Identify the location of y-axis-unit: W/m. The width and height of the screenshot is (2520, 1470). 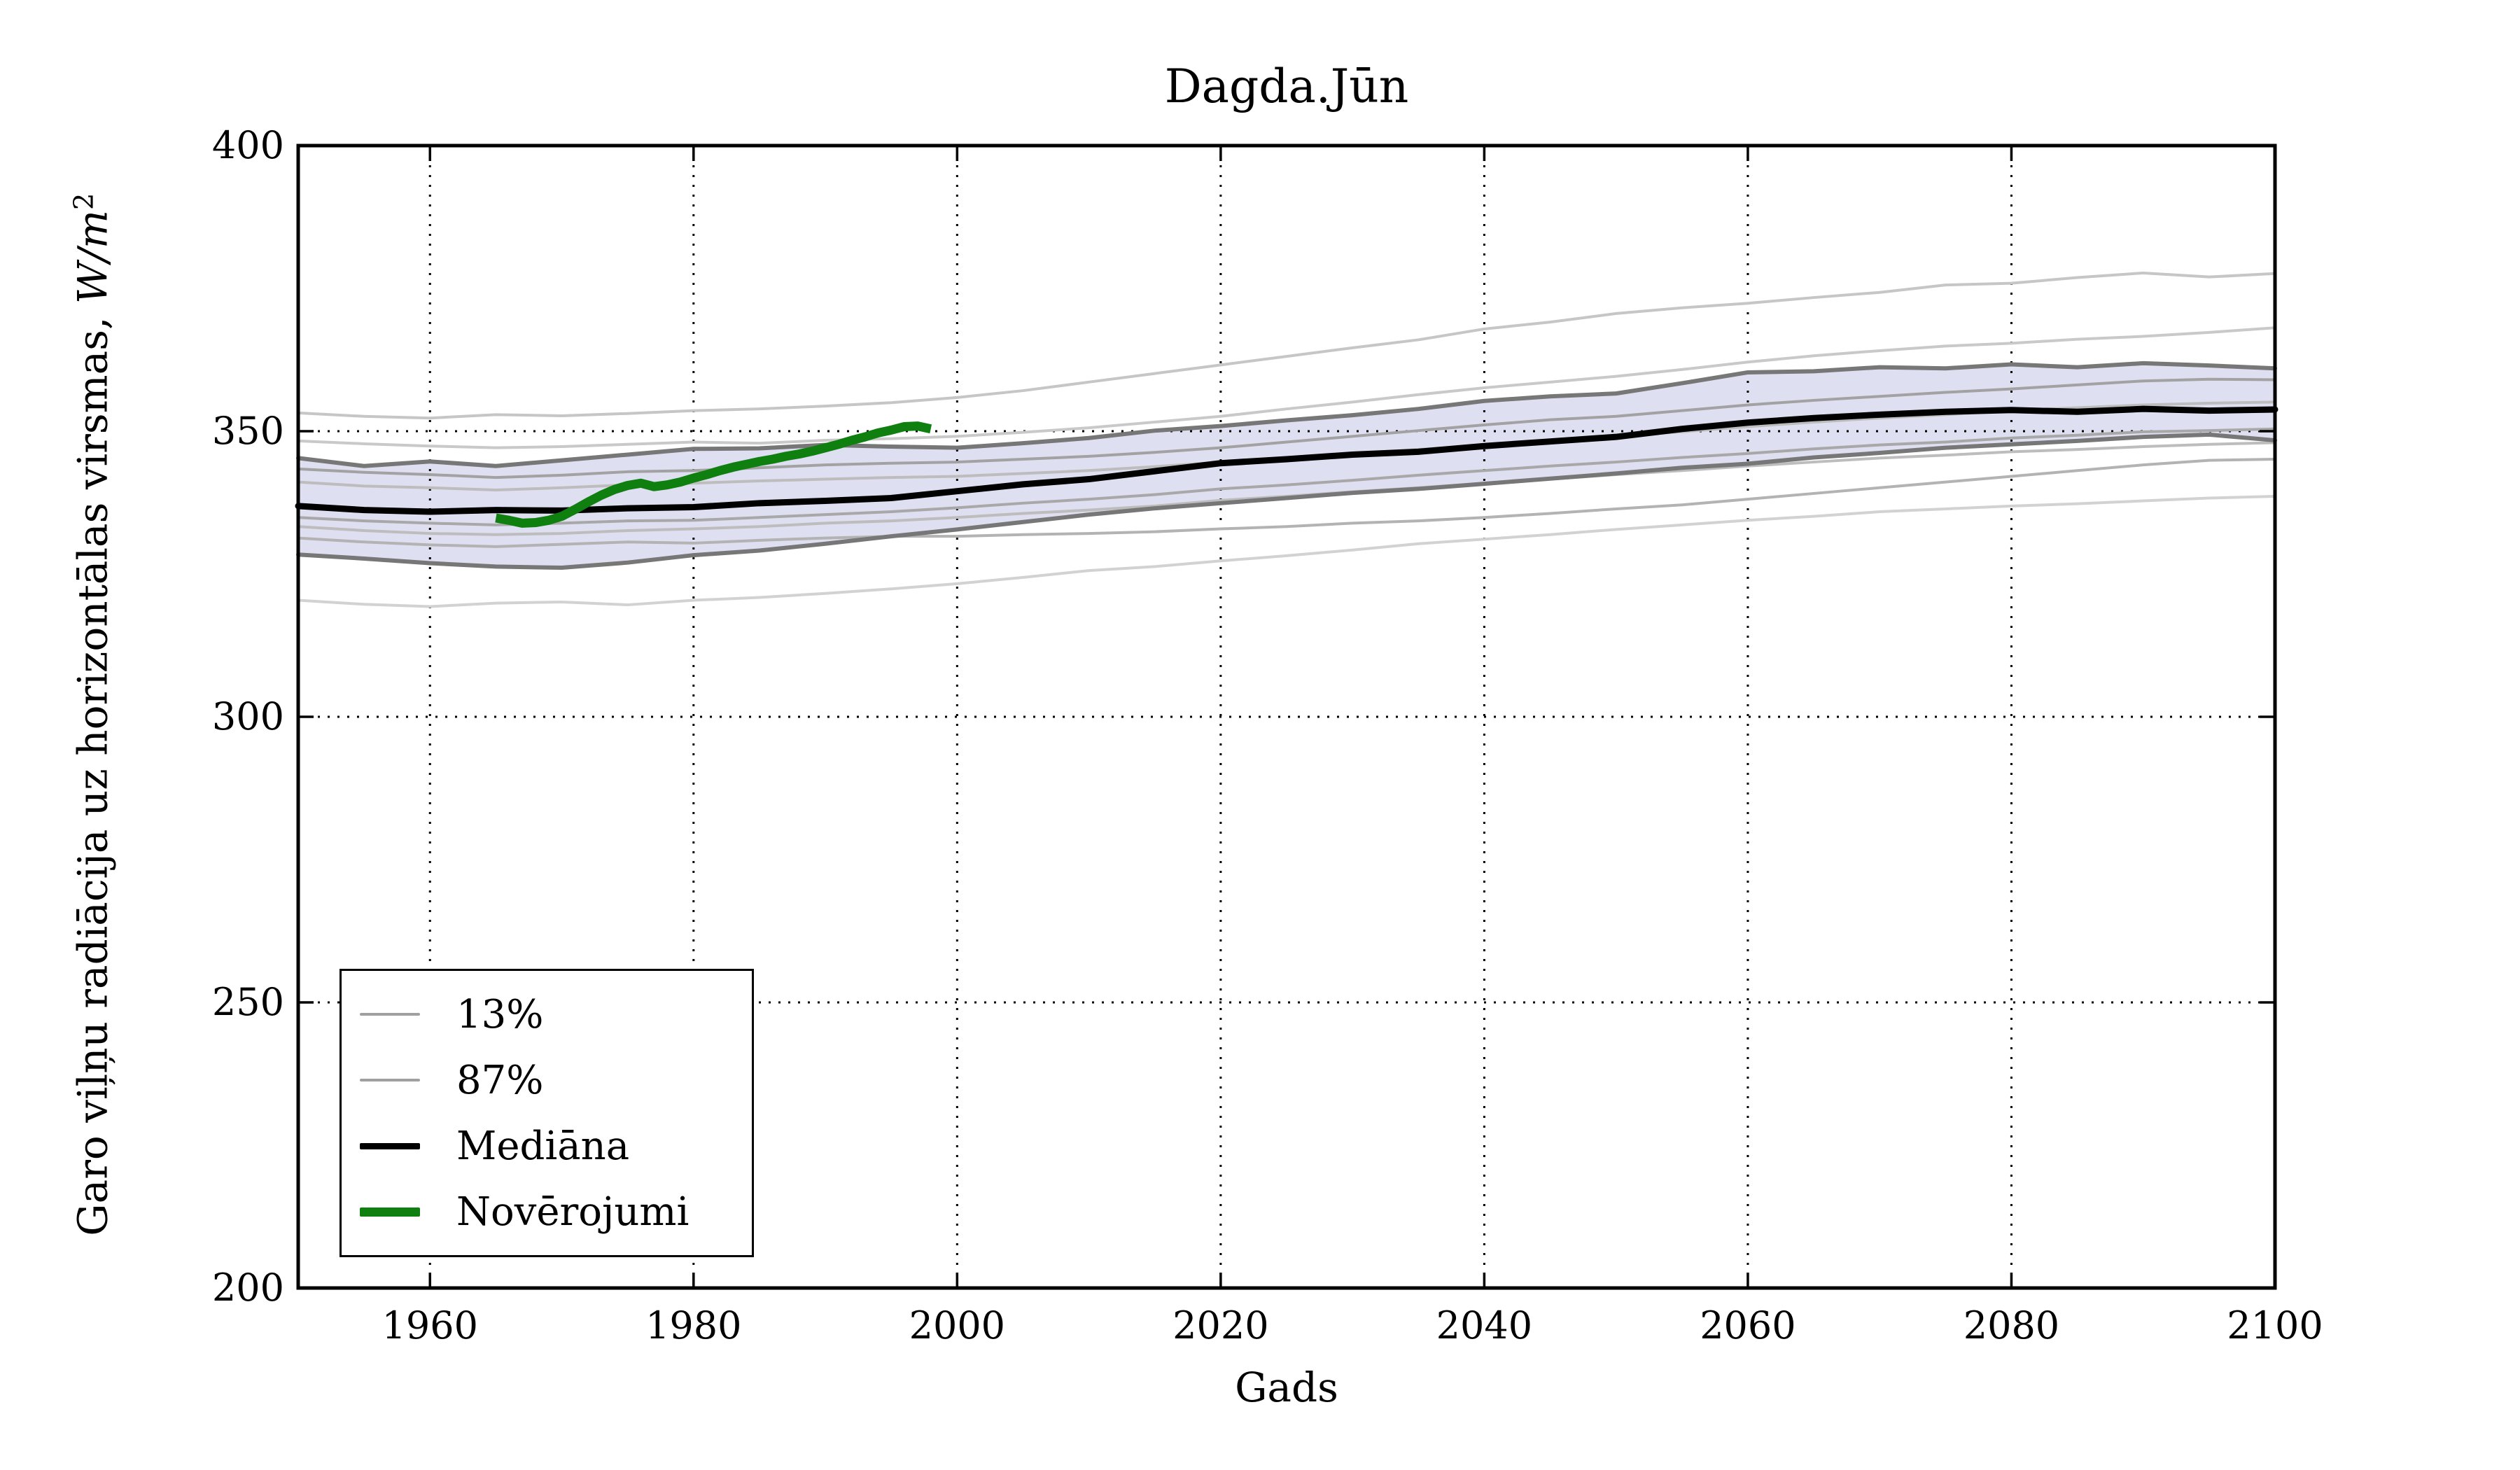
(93, 256).